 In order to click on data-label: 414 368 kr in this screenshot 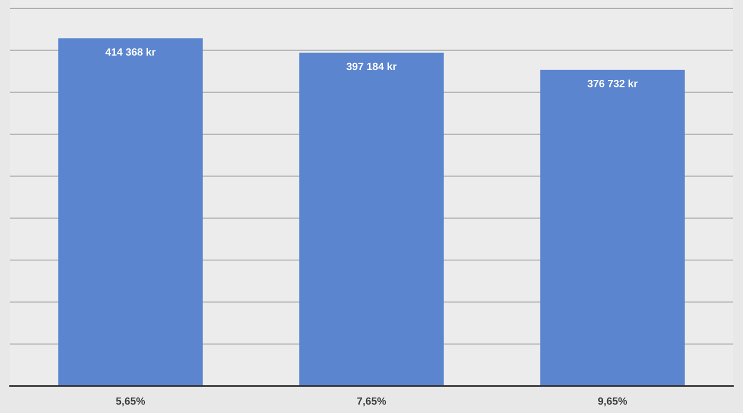, I will do `click(130, 52)`.